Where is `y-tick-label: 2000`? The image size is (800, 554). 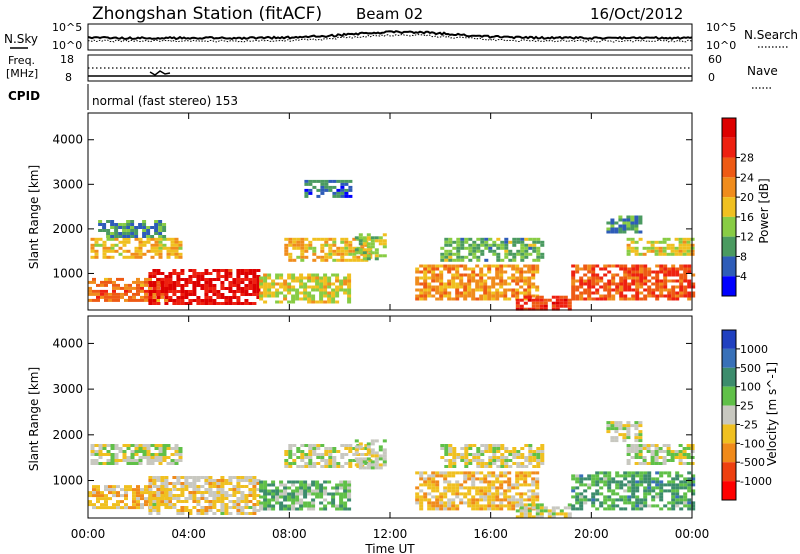
y-tick-label: 2000 is located at coordinates (67, 229).